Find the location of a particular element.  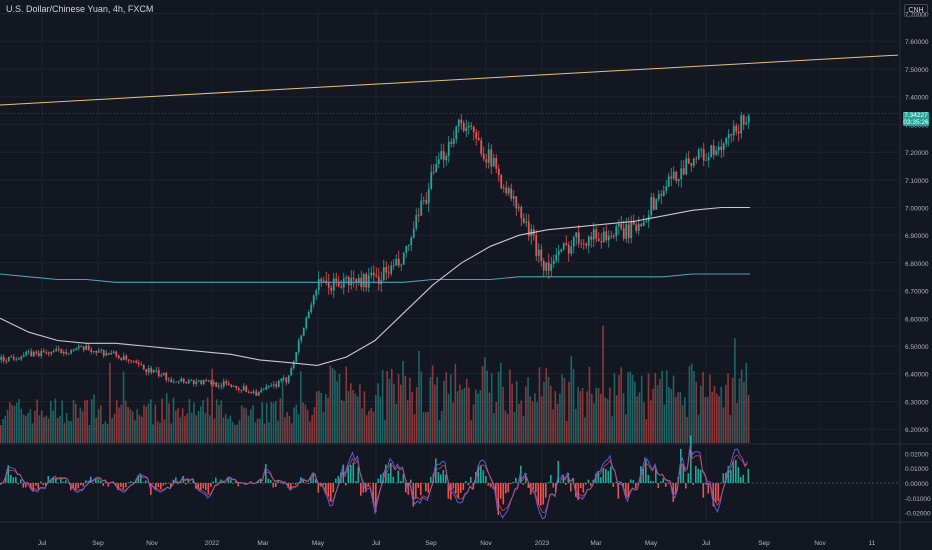

time-tick-label: Jul is located at coordinates (376, 543).